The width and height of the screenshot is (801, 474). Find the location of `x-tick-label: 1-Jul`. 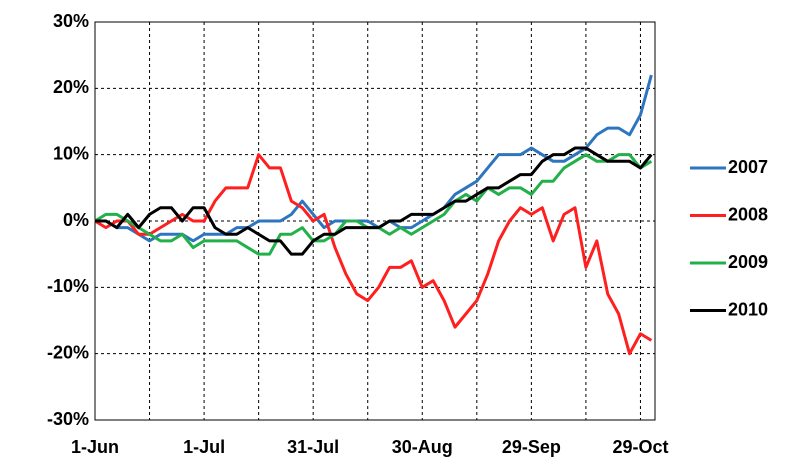

x-tick-label: 1-Jul is located at coordinates (204, 447).